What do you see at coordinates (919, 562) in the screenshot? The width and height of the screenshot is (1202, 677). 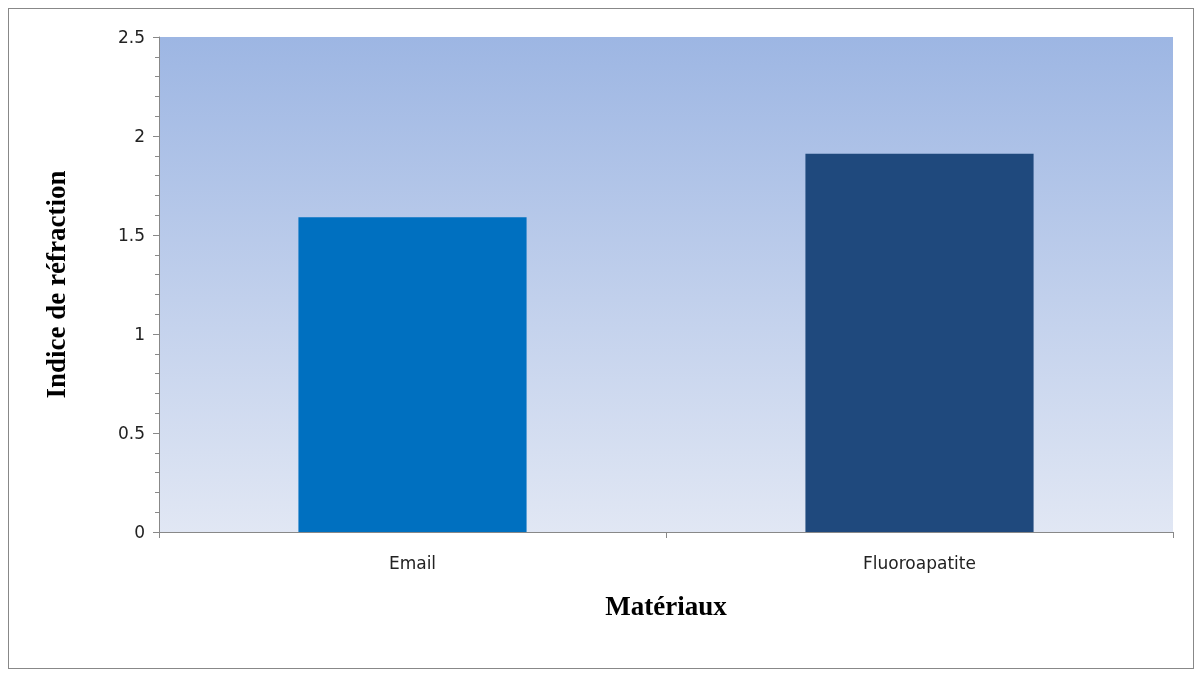 I see `x-tick-label: Fluoroapatite` at bounding box center [919, 562].